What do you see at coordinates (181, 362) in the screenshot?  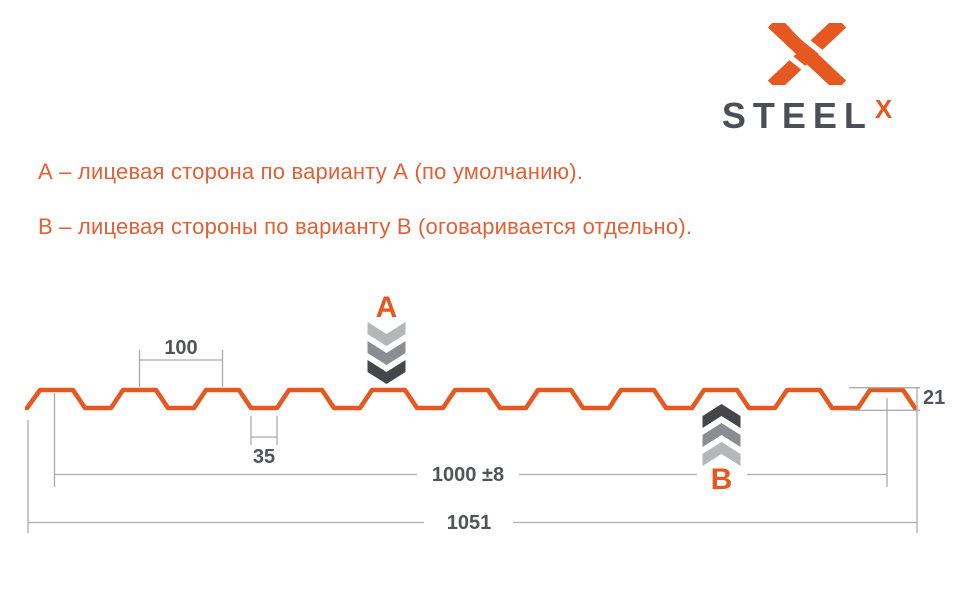 I see `dimension-pitch-100: 100` at bounding box center [181, 362].